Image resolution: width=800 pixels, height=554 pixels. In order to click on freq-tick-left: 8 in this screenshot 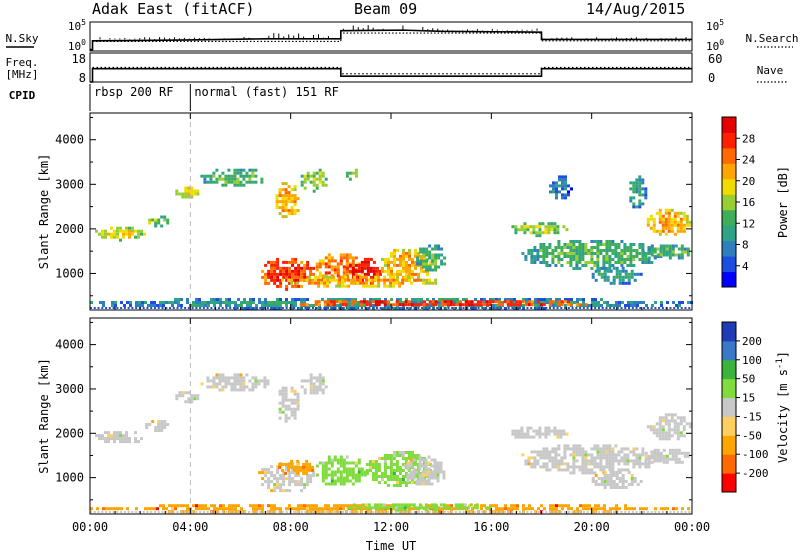, I will do `click(82, 78)`.